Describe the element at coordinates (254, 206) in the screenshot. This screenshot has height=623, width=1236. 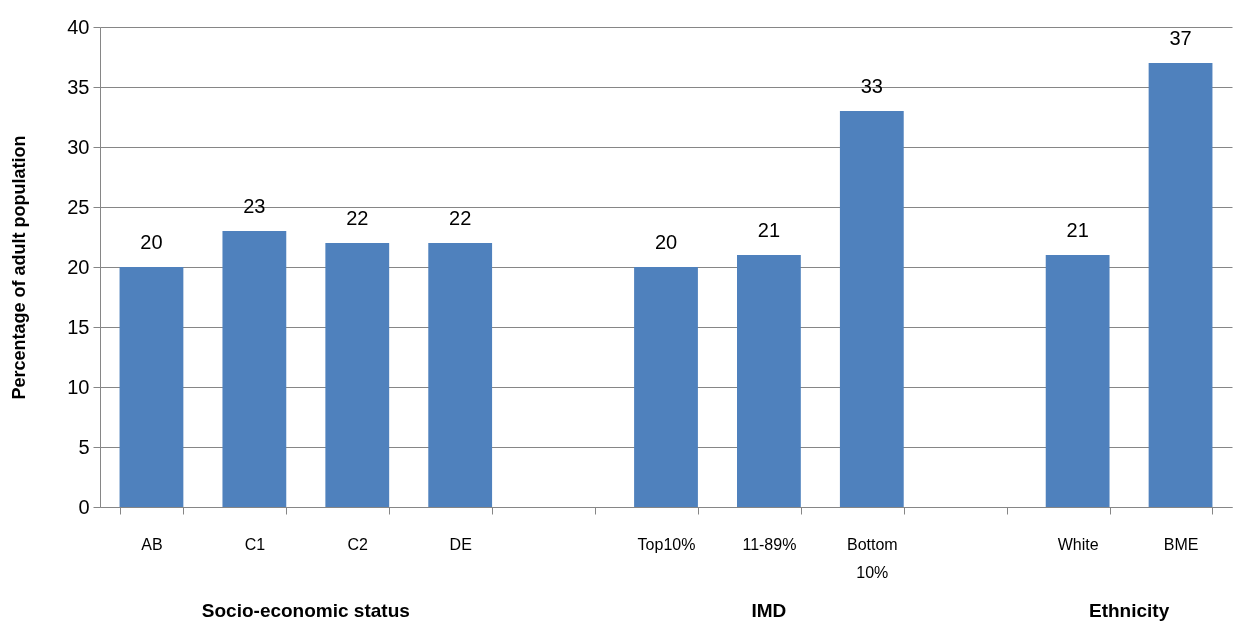
I see `data-label: 23` at that location.